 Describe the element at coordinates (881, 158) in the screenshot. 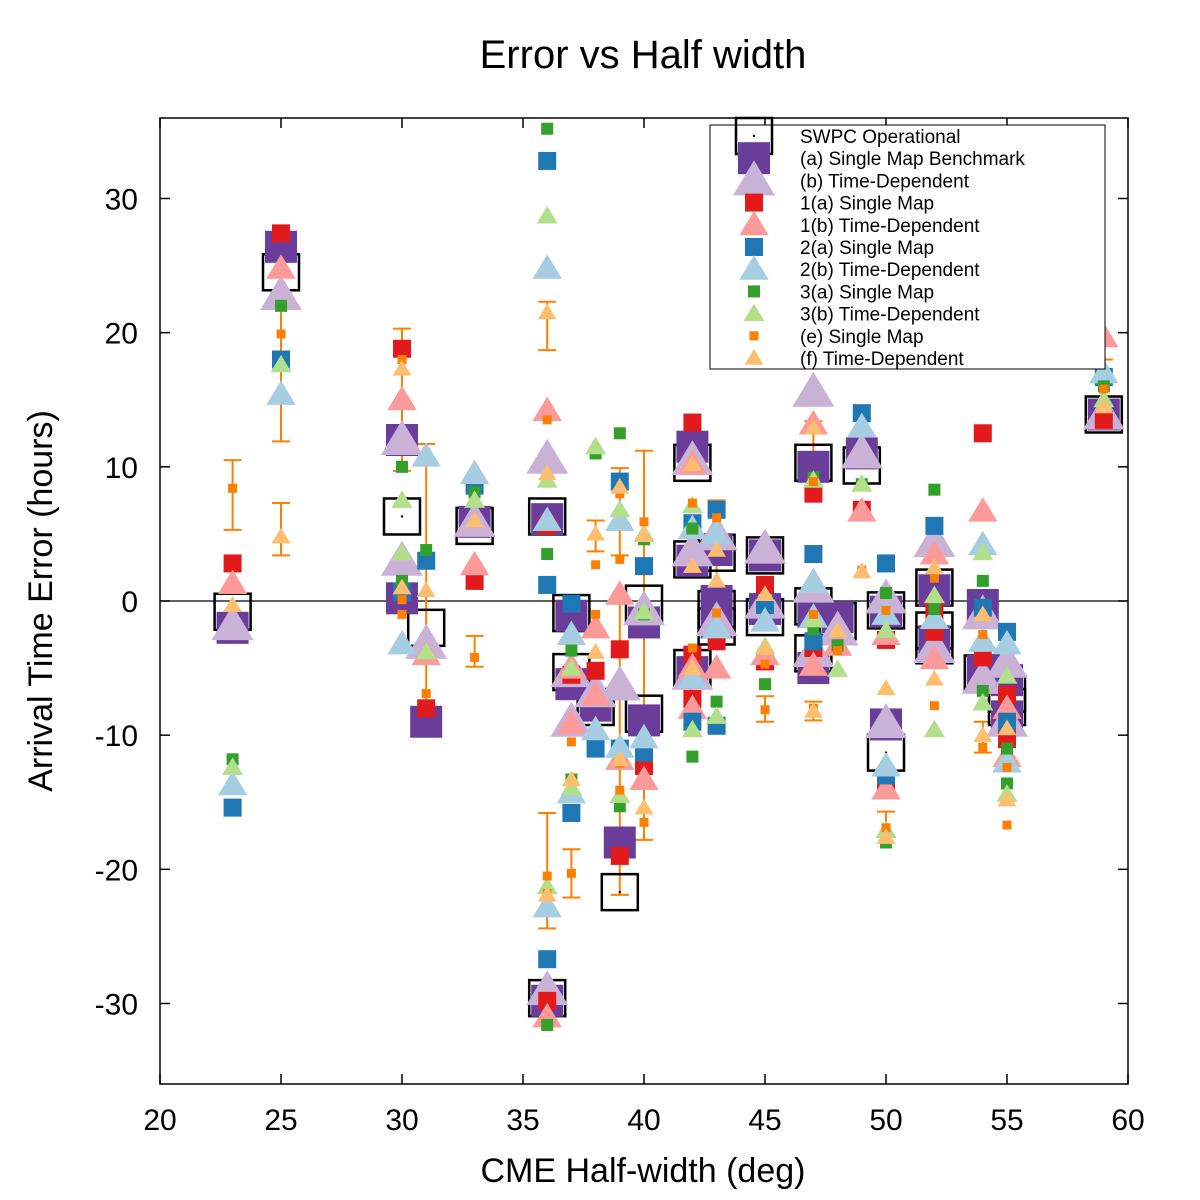

I see `legend-entry: (a) Single Map Benchmark` at that location.